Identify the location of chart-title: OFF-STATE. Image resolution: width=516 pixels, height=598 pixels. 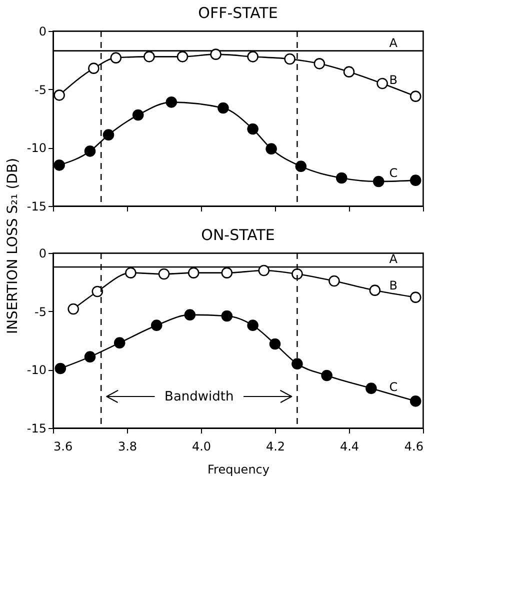
(238, 13).